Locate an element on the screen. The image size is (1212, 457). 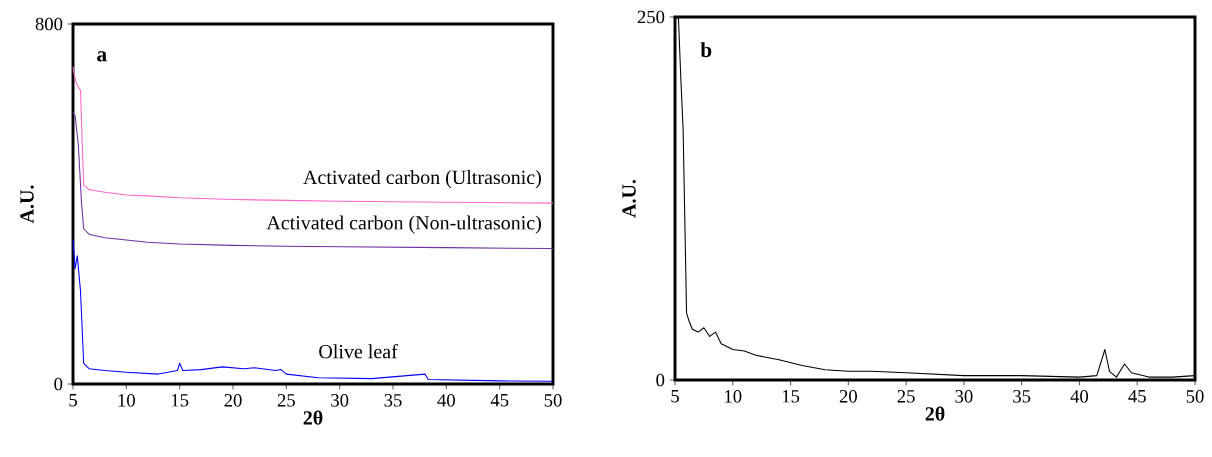
series-label: Activated carbon (Ultrasonic) is located at coordinates (422, 179).